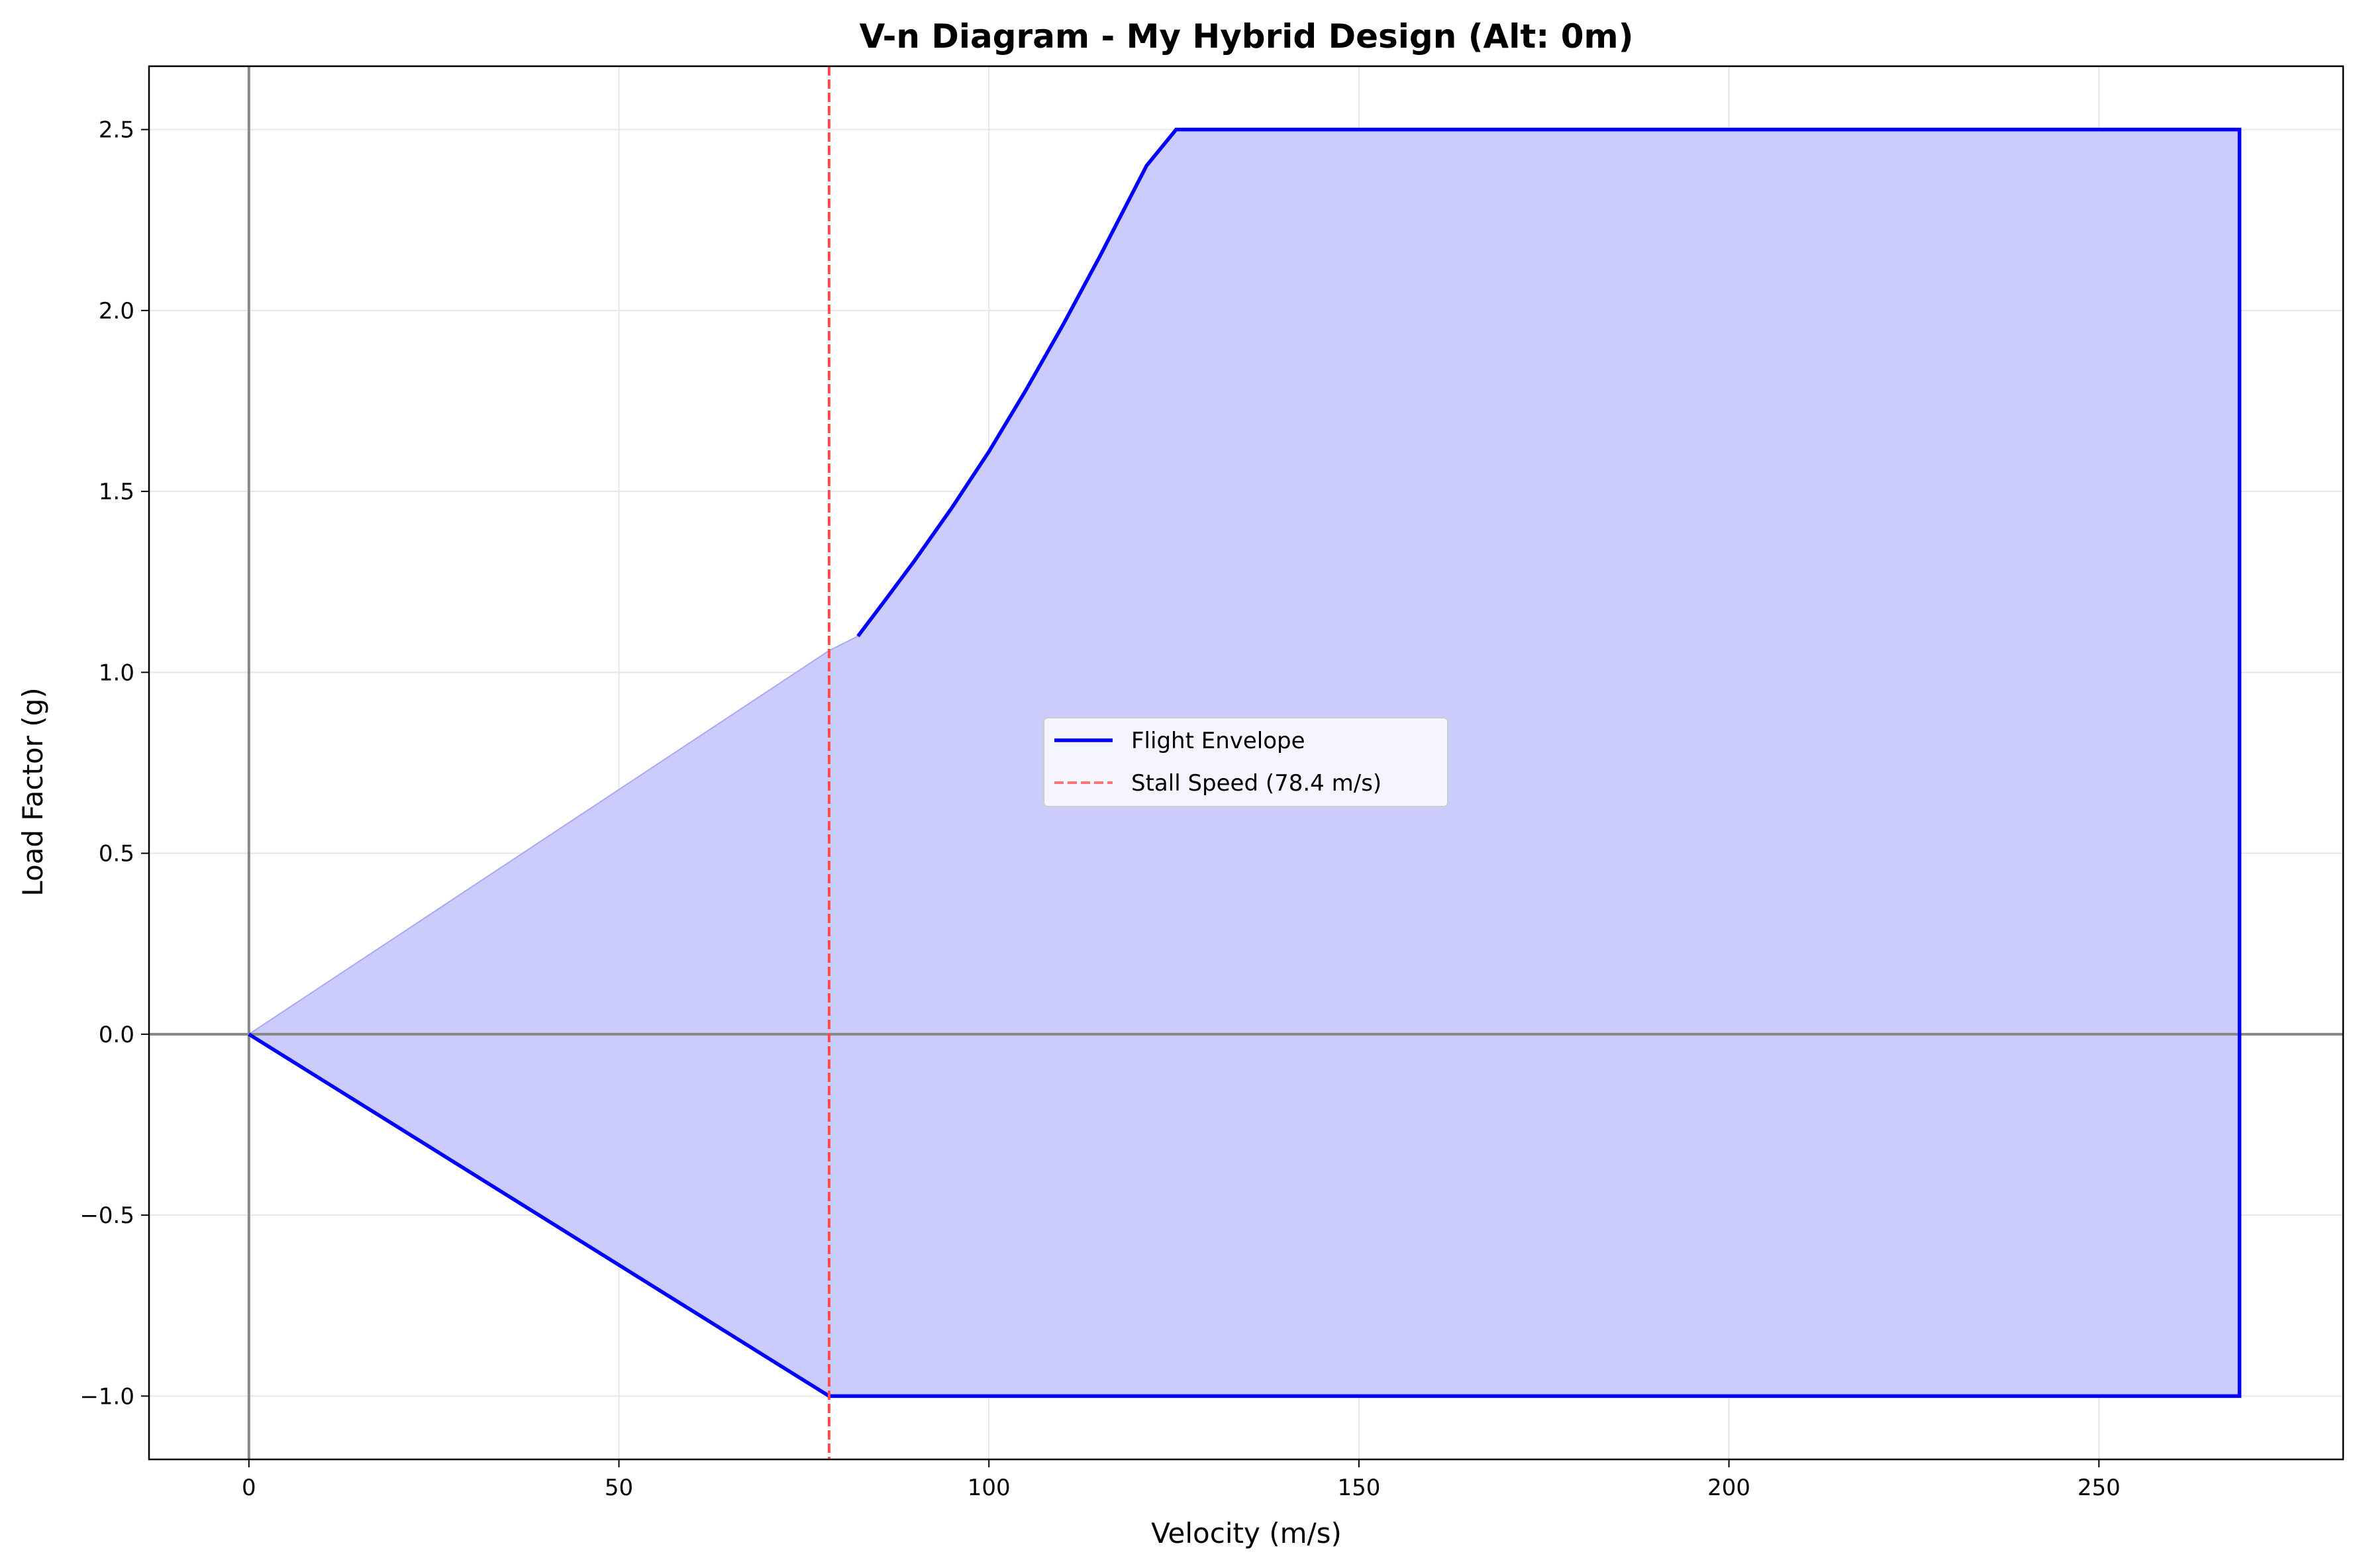  What do you see at coordinates (107, 1396) in the screenshot?
I see `y-tick-label: −1.0` at bounding box center [107, 1396].